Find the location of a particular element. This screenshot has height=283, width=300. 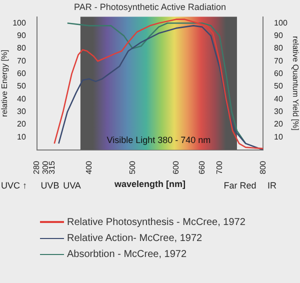

y-tick-label: 30 is located at coordinates (21, 111).